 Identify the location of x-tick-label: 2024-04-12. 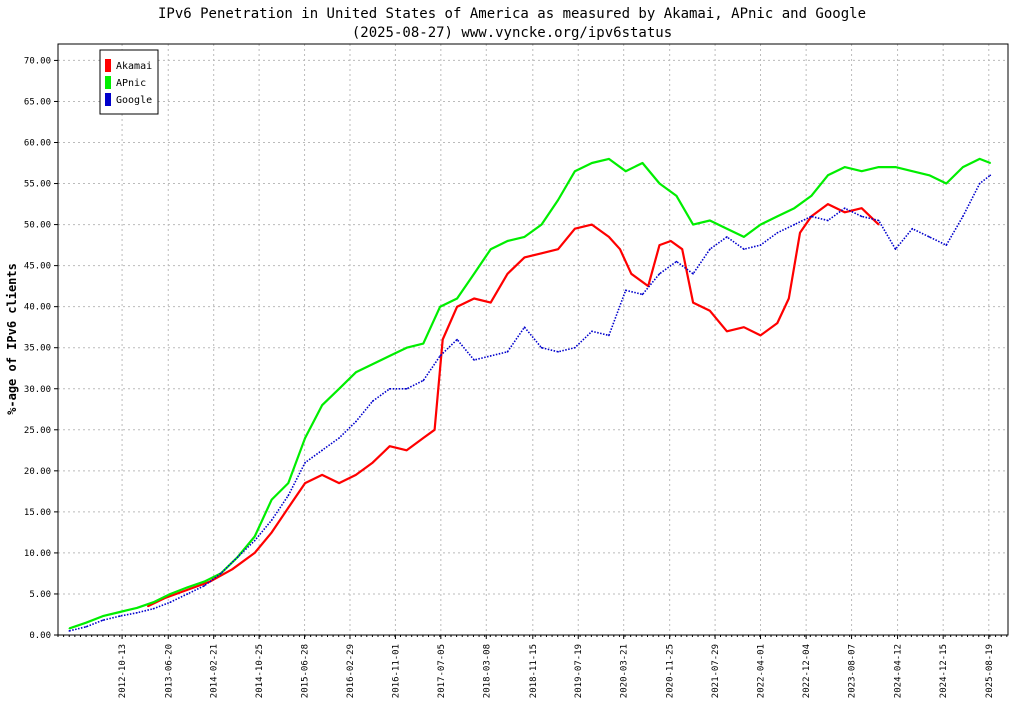
(899, 671).